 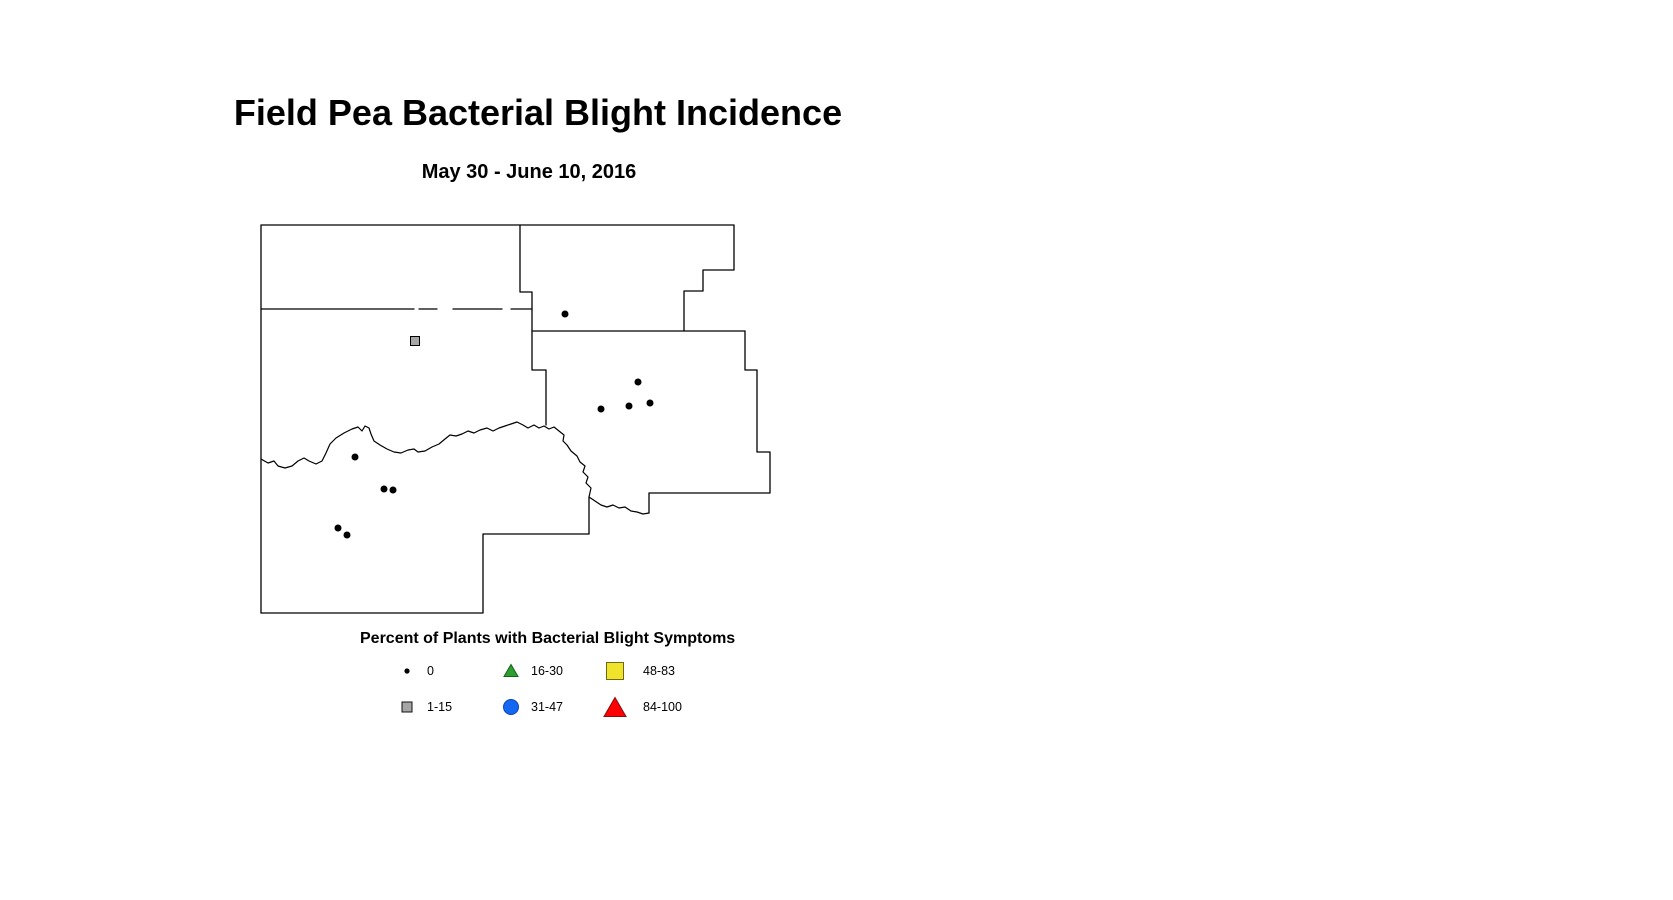 I want to click on map-points, so click(x=494, y=424).